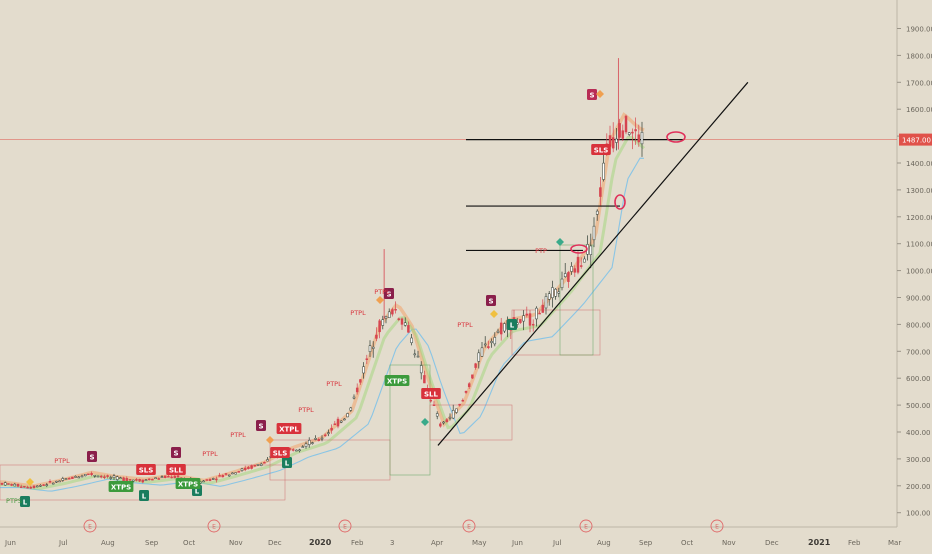 The height and width of the screenshot is (554, 932). I want to click on signal-badge-label: S, so click(91, 458).